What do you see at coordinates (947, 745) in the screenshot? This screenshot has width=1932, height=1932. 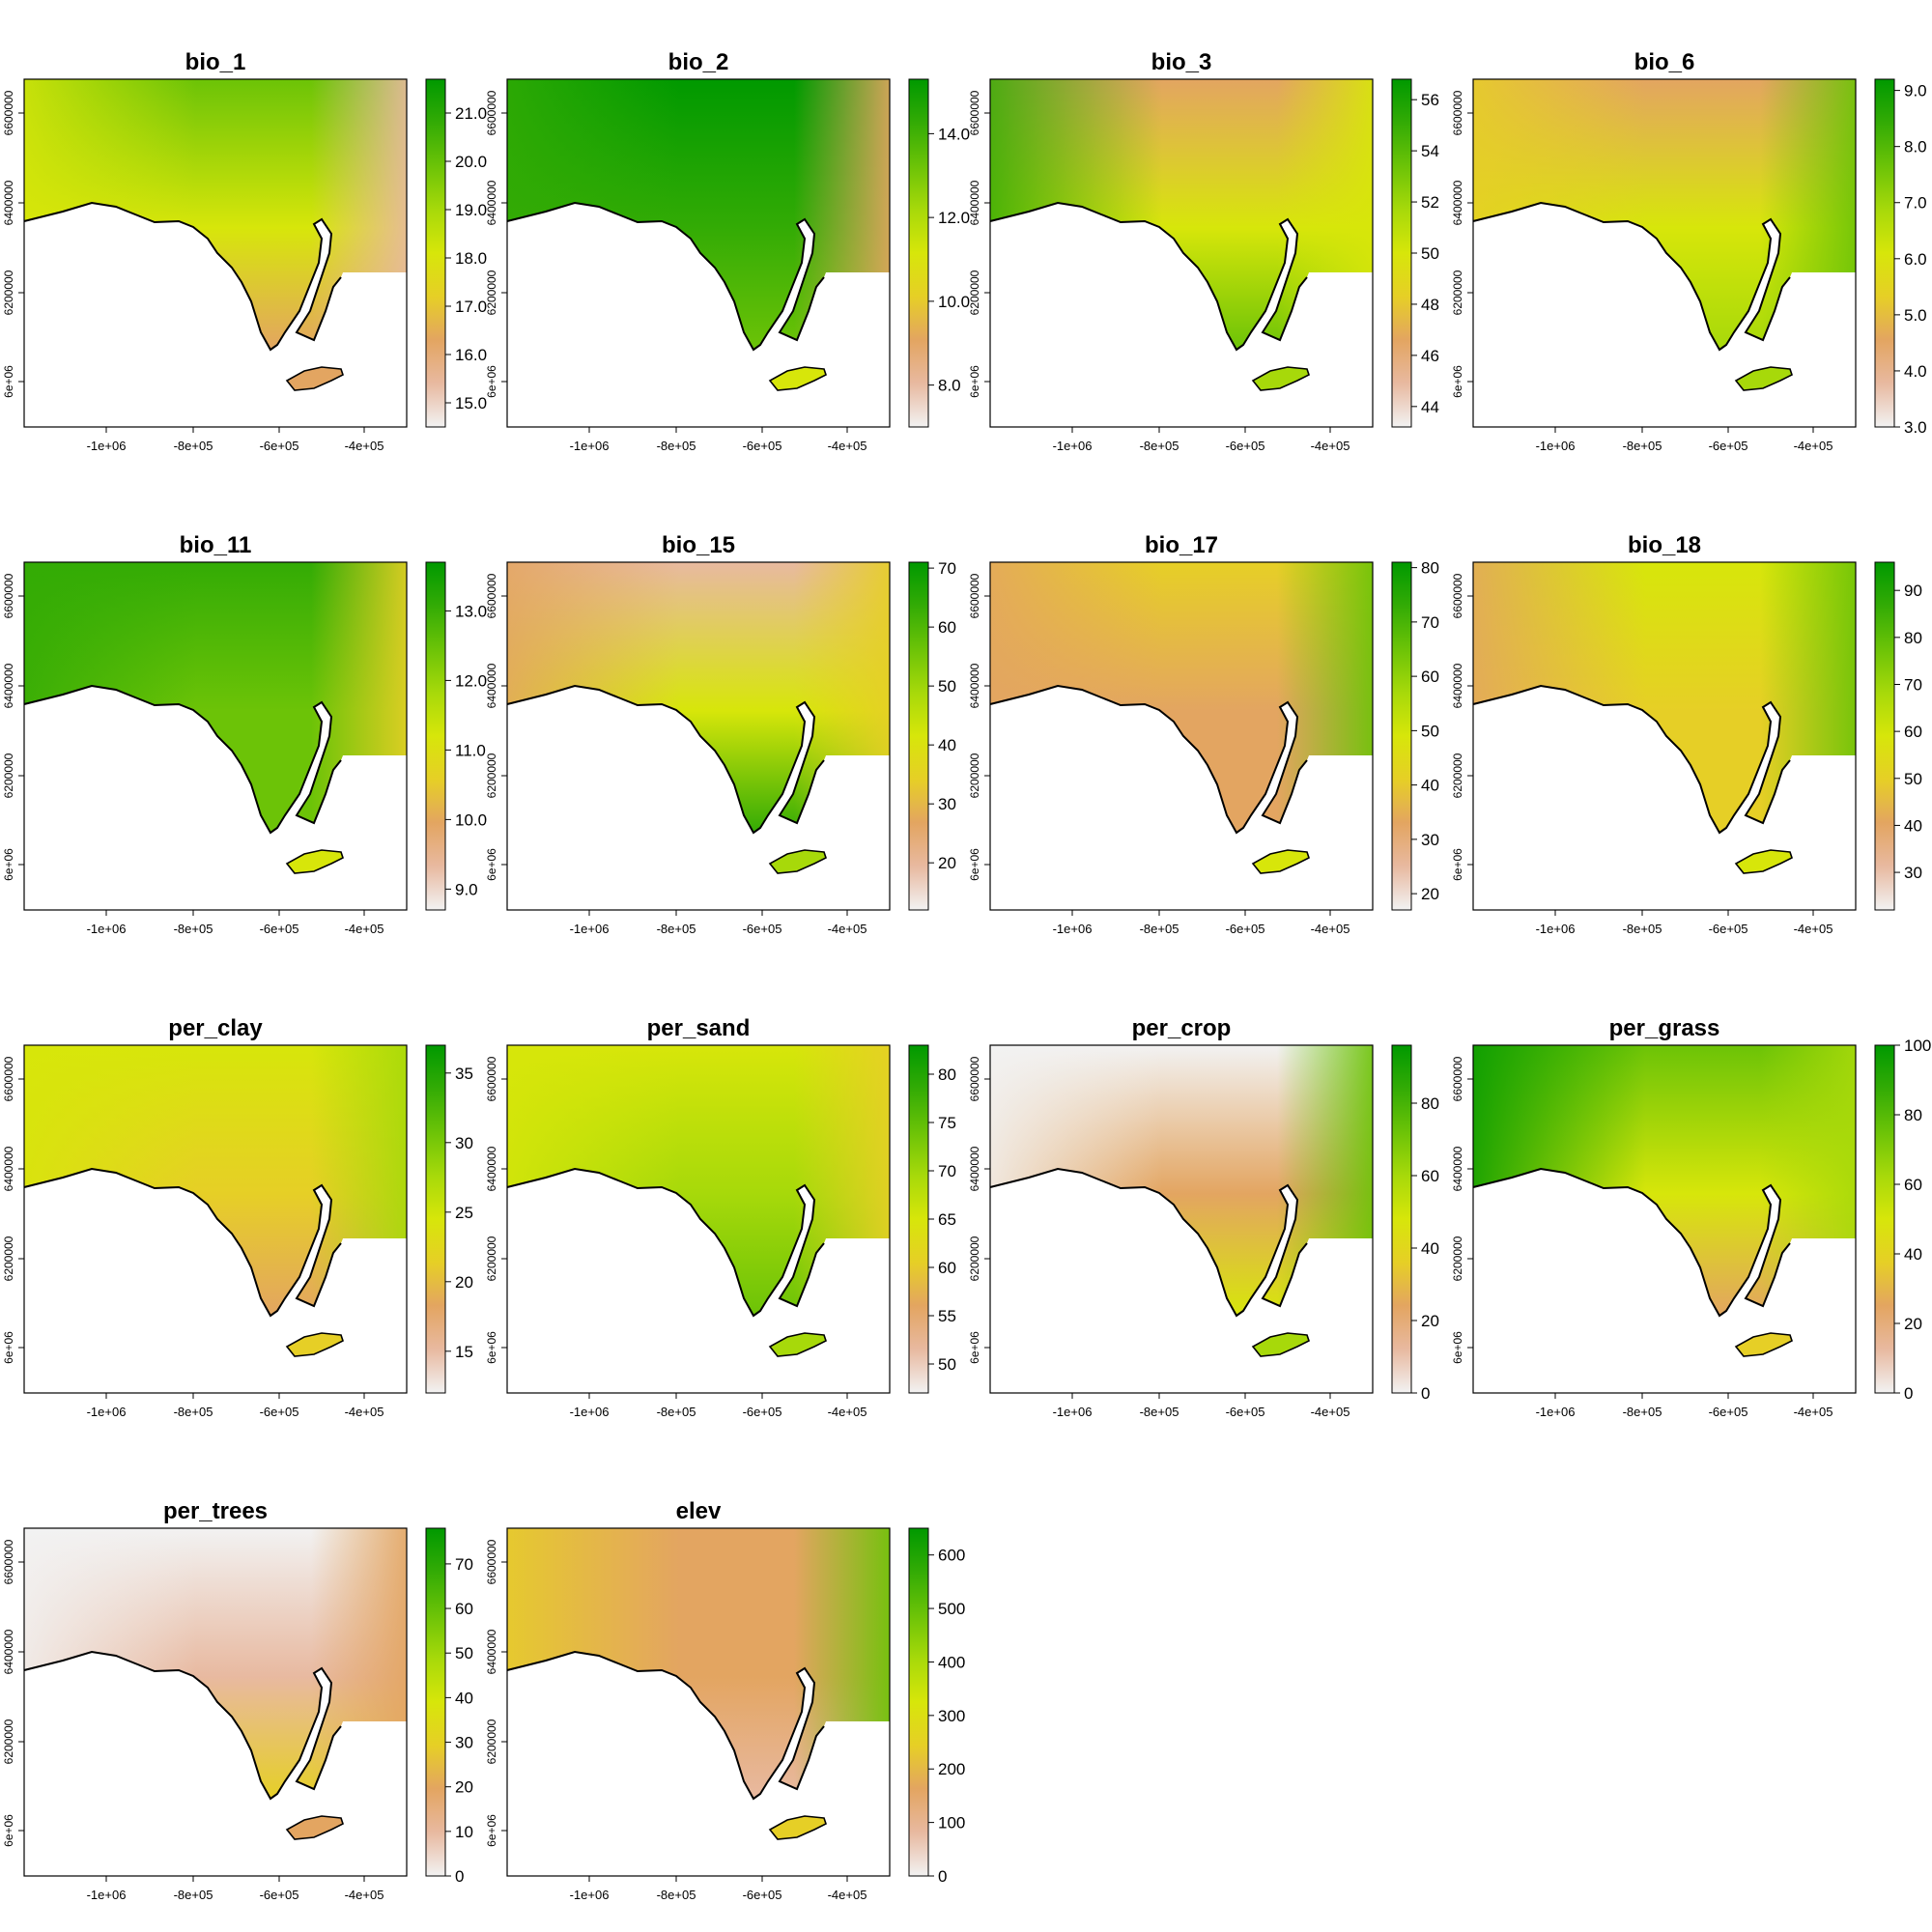 I see `legend-label: 40` at bounding box center [947, 745].